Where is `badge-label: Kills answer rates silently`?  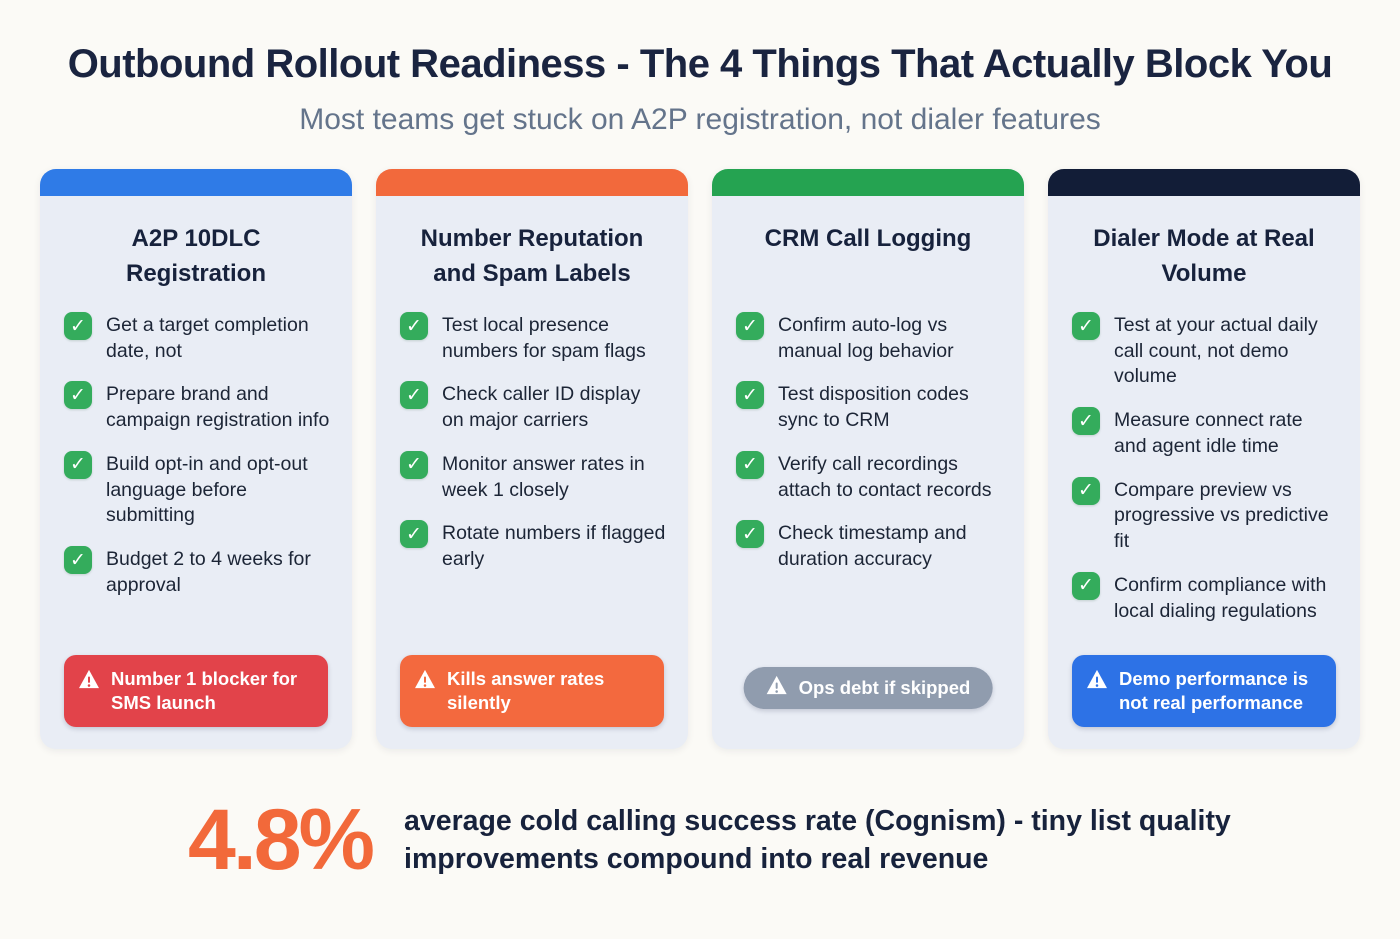 badge-label: Kills answer rates silently is located at coordinates (526, 690).